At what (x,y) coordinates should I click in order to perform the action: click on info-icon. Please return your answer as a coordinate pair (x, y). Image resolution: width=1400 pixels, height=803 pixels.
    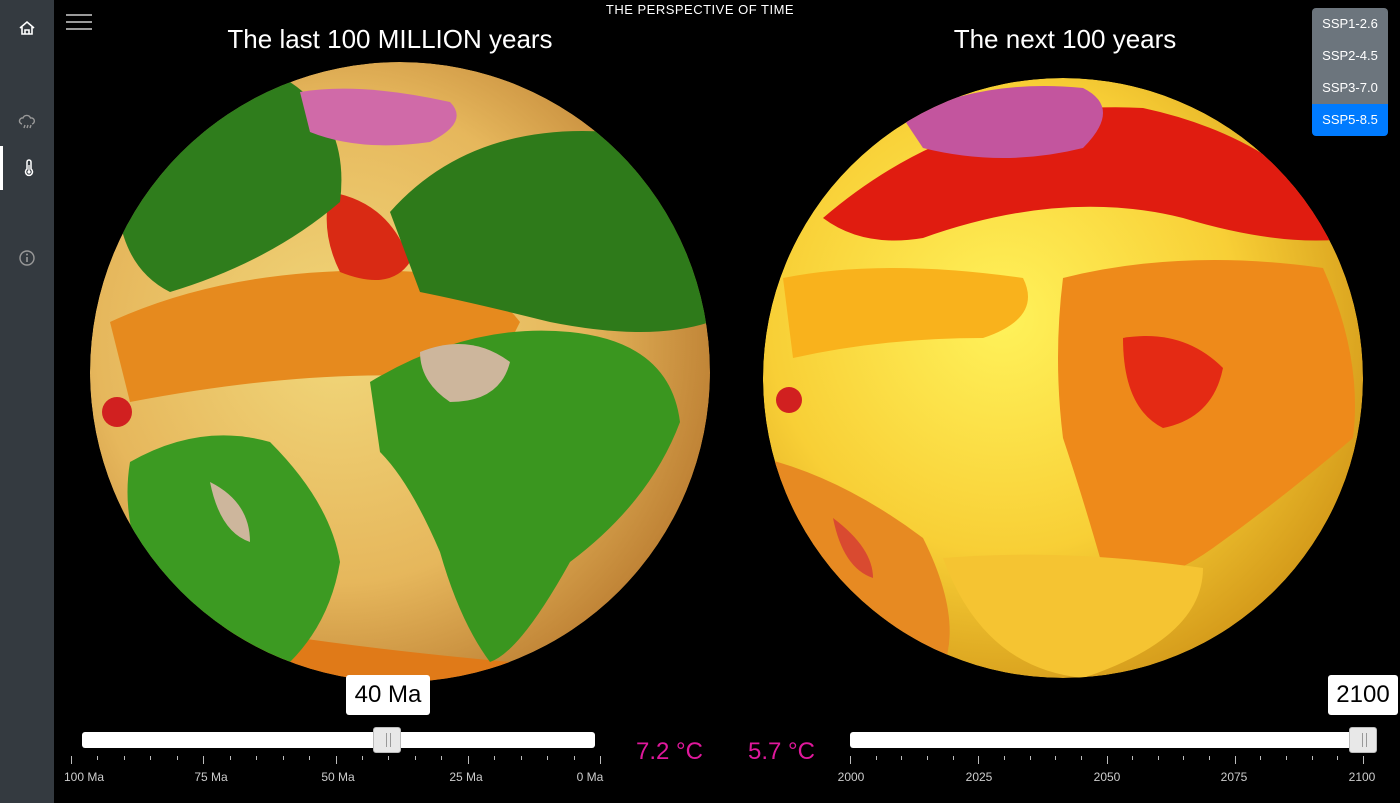
    Looking at the image, I should click on (27, 258).